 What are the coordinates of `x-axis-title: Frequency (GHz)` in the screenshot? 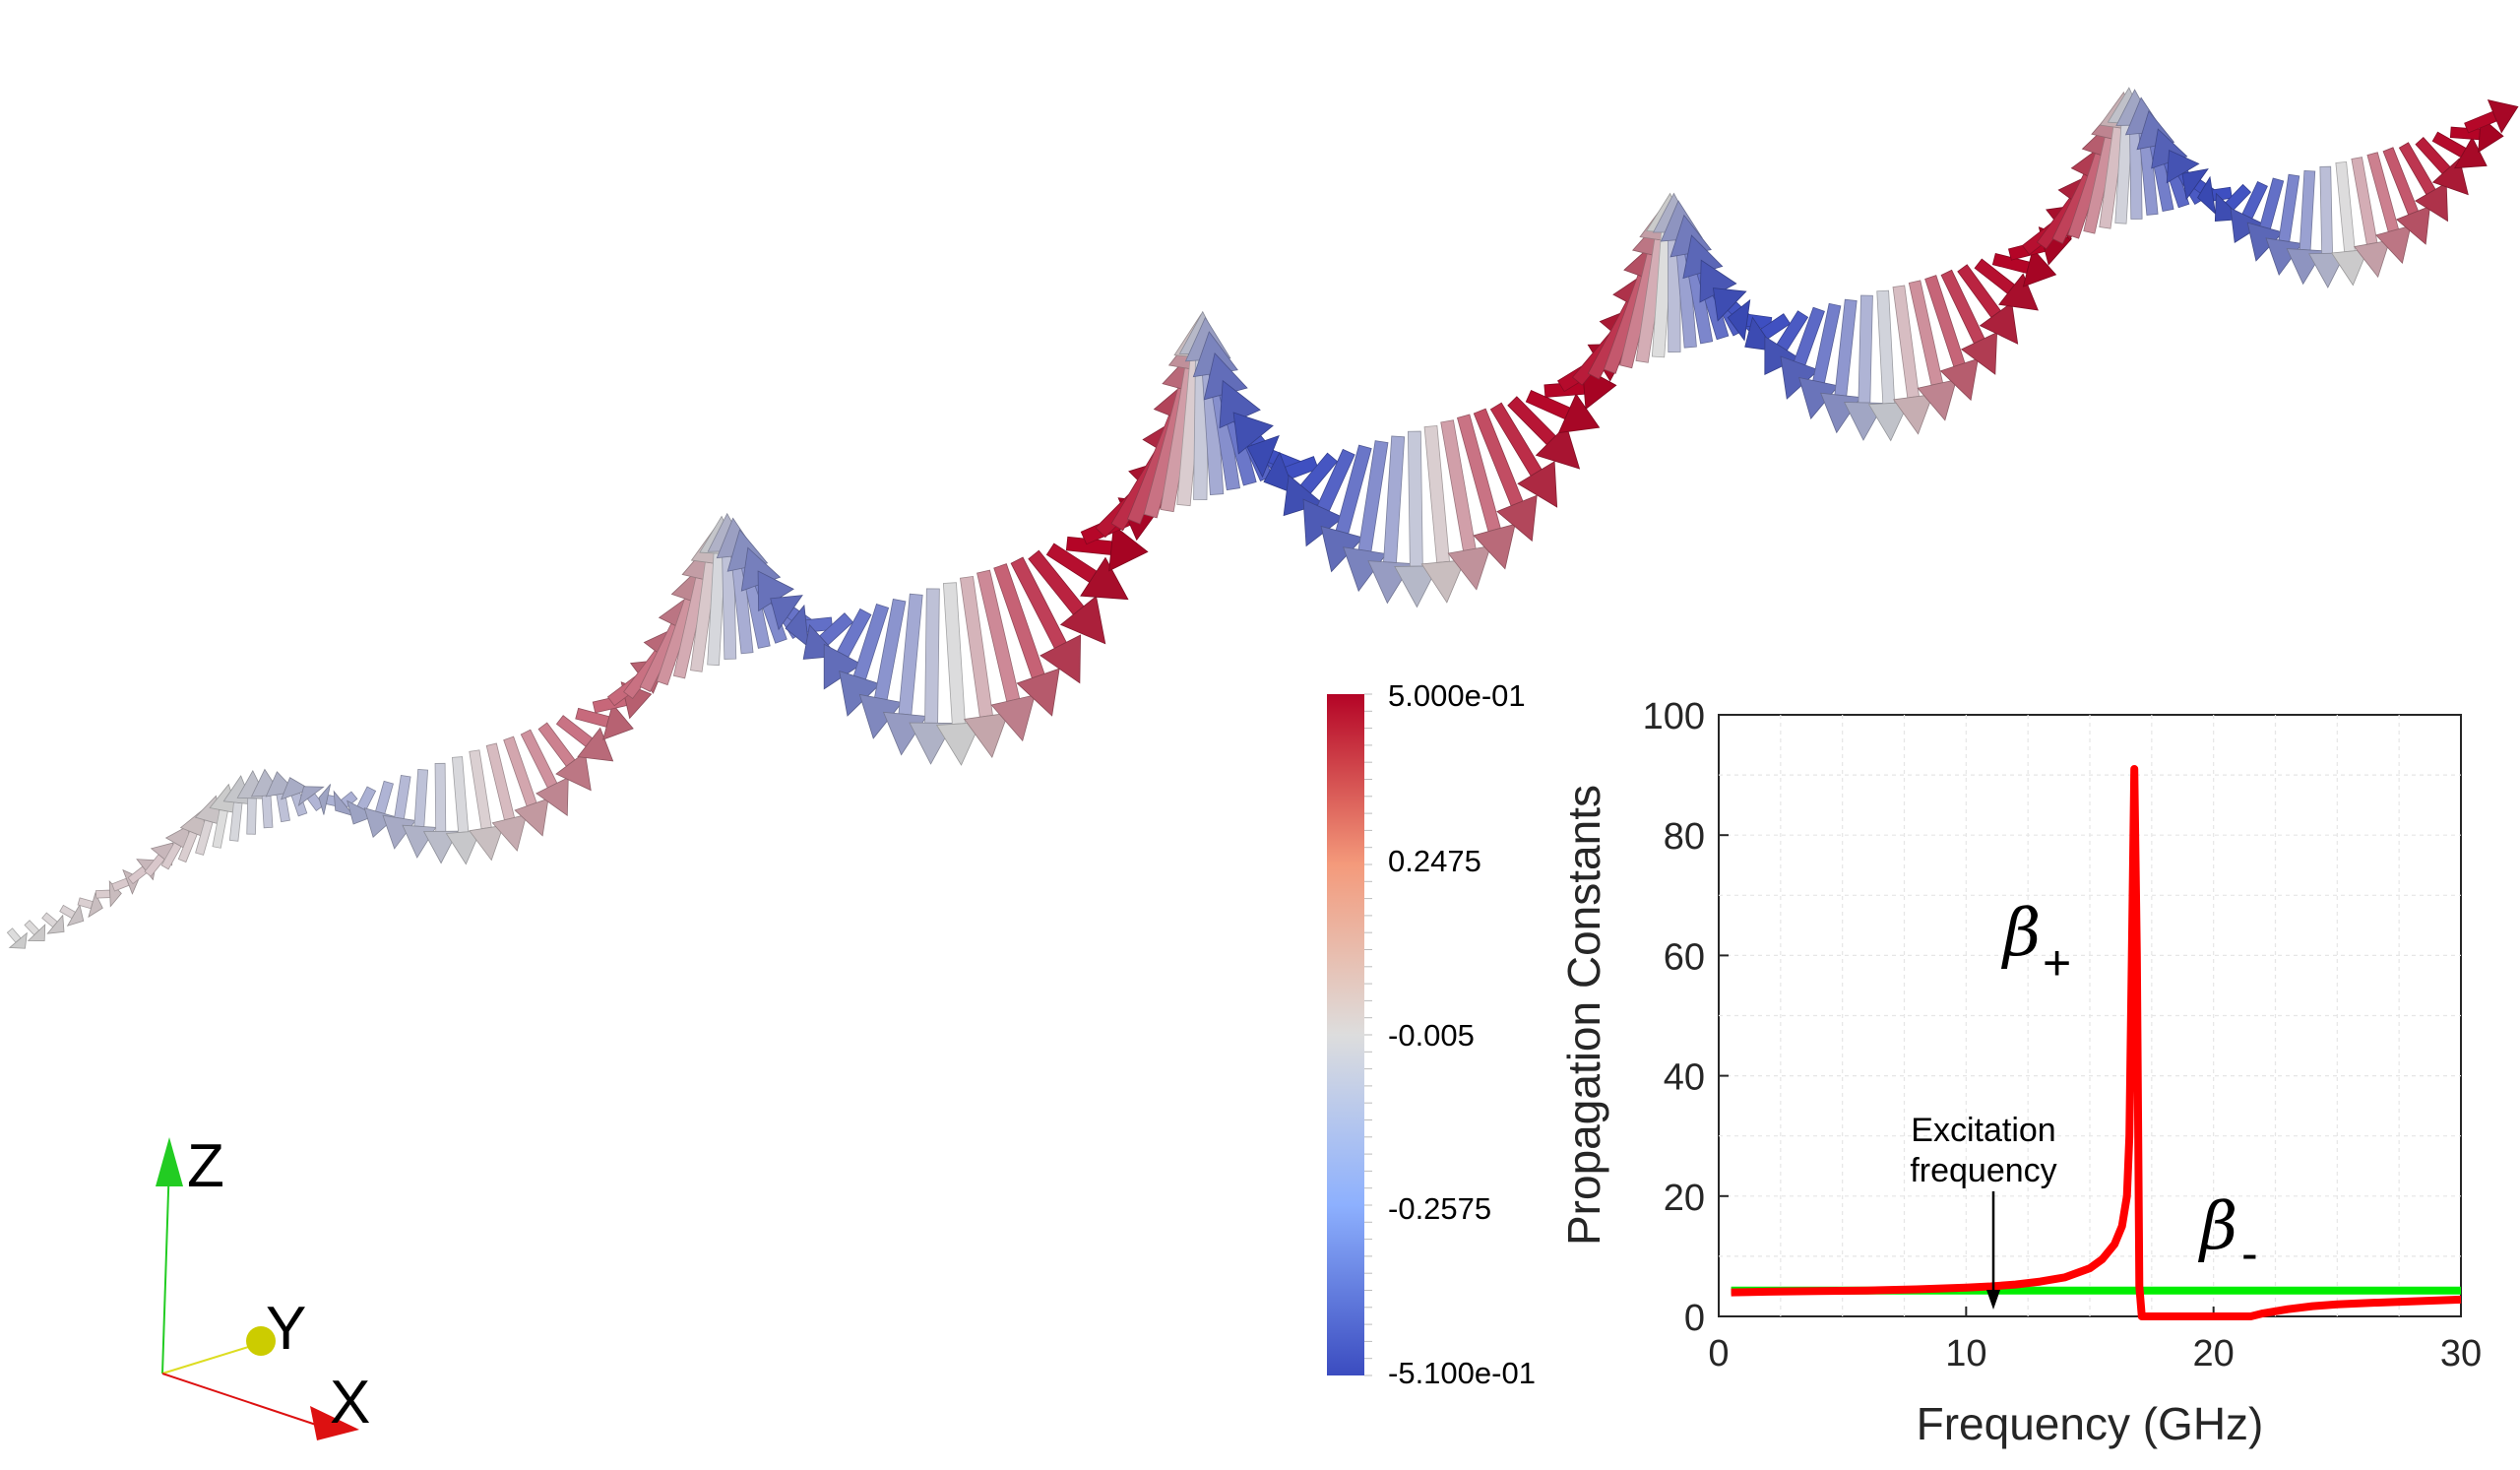 It's located at (2090, 1423).